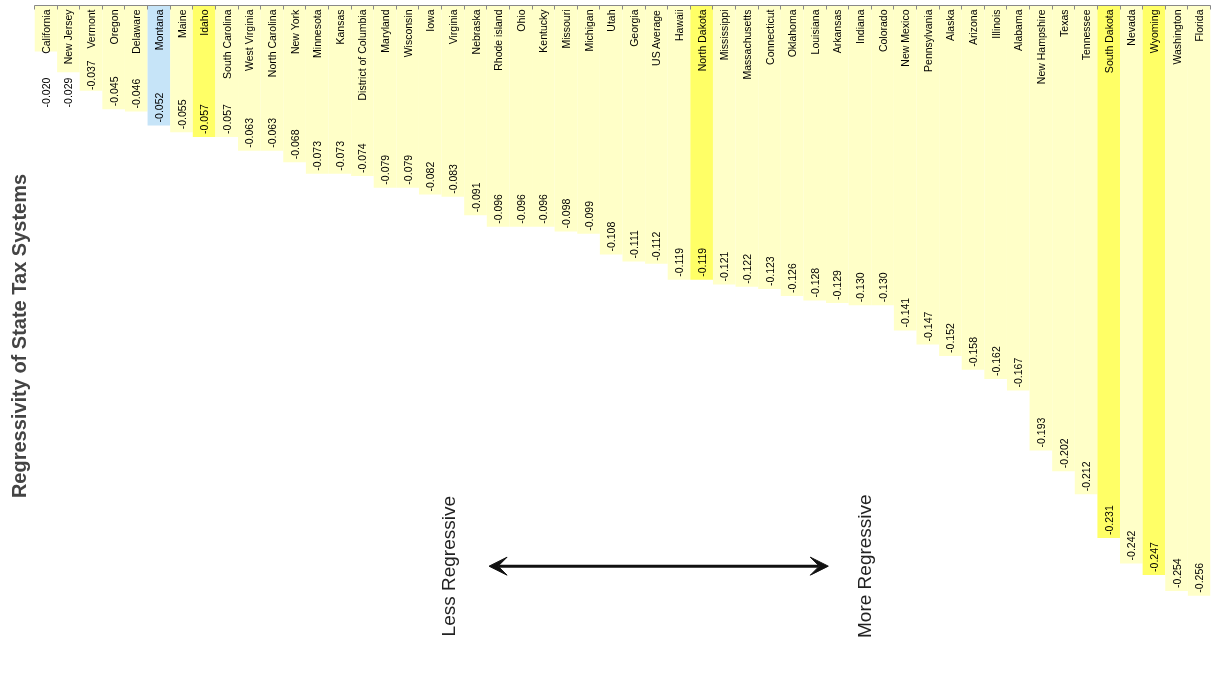  I want to click on data-label: -0.082, so click(430, 176).